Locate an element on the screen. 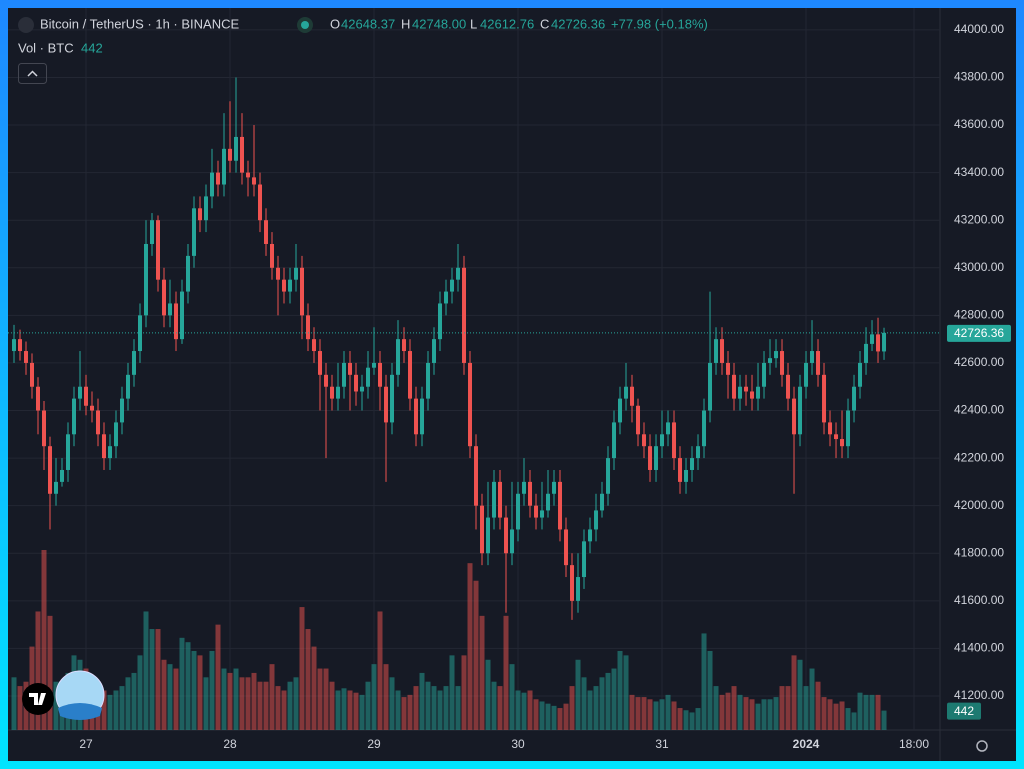 Image resolution: width=1024 pixels, height=769 pixels. symbol-title: Bitcoin / TetherUS · 1h · BINANCE is located at coordinates (139, 23).